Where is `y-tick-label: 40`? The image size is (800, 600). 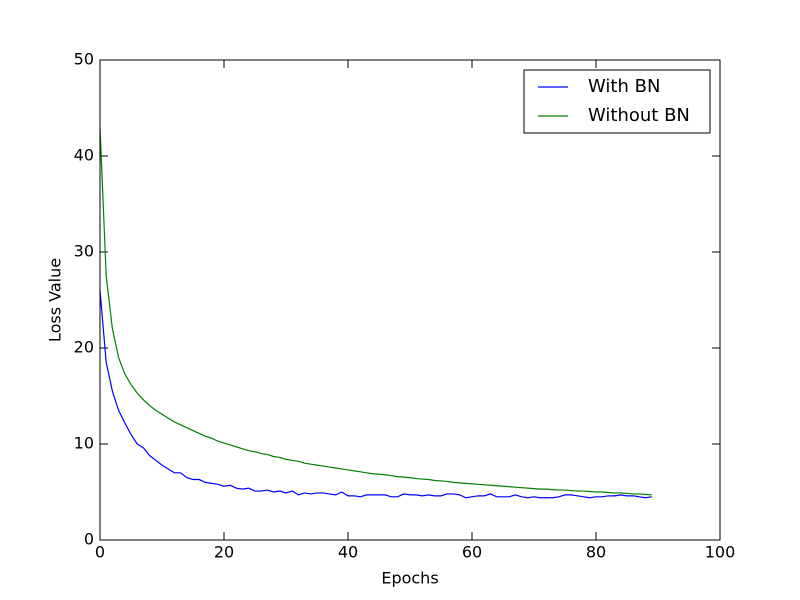
y-tick-label: 40 is located at coordinates (84, 155).